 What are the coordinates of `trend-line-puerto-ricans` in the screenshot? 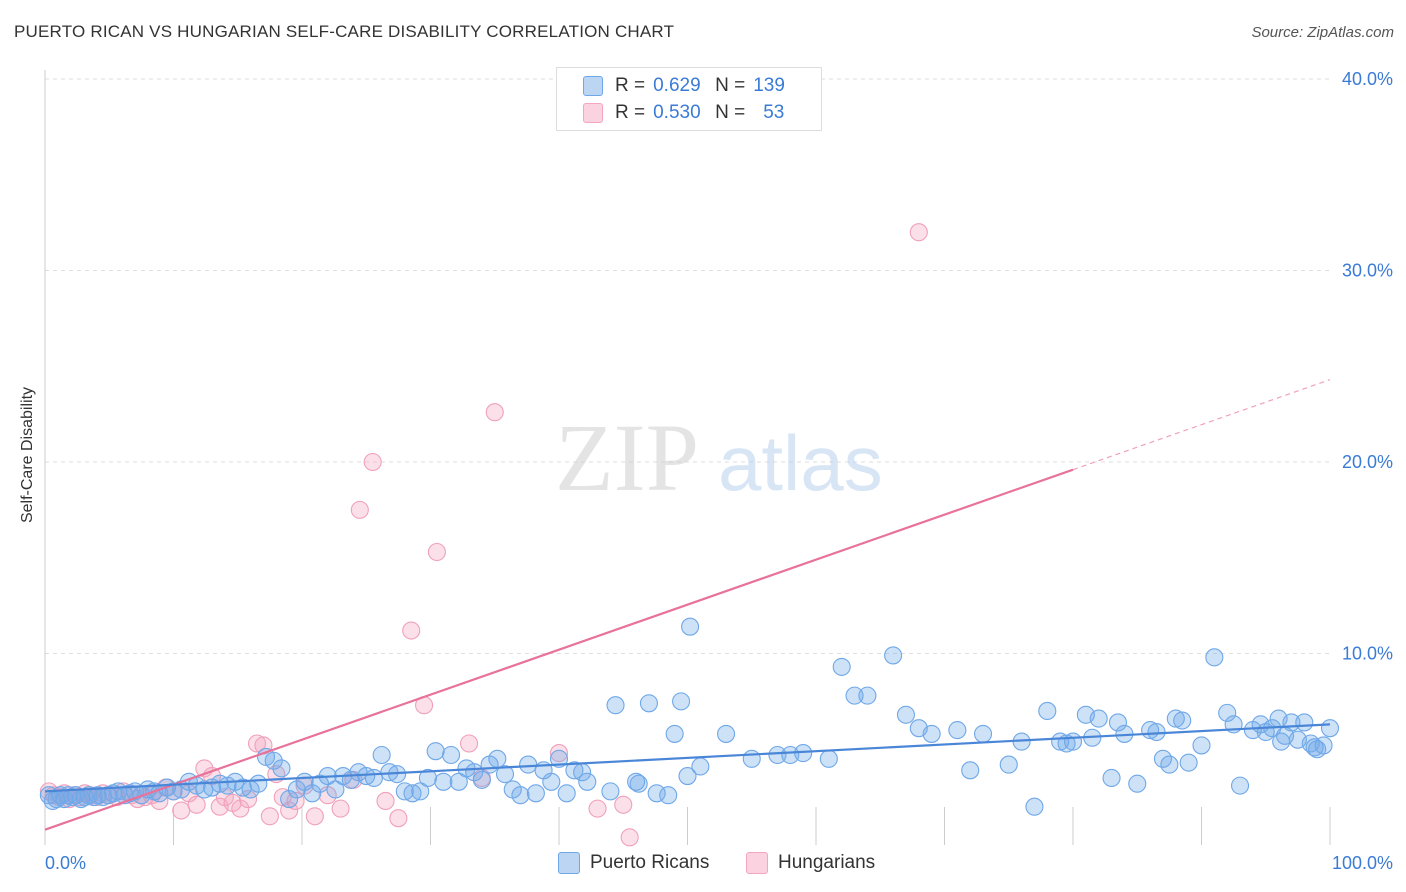 It's located at (687, 758).